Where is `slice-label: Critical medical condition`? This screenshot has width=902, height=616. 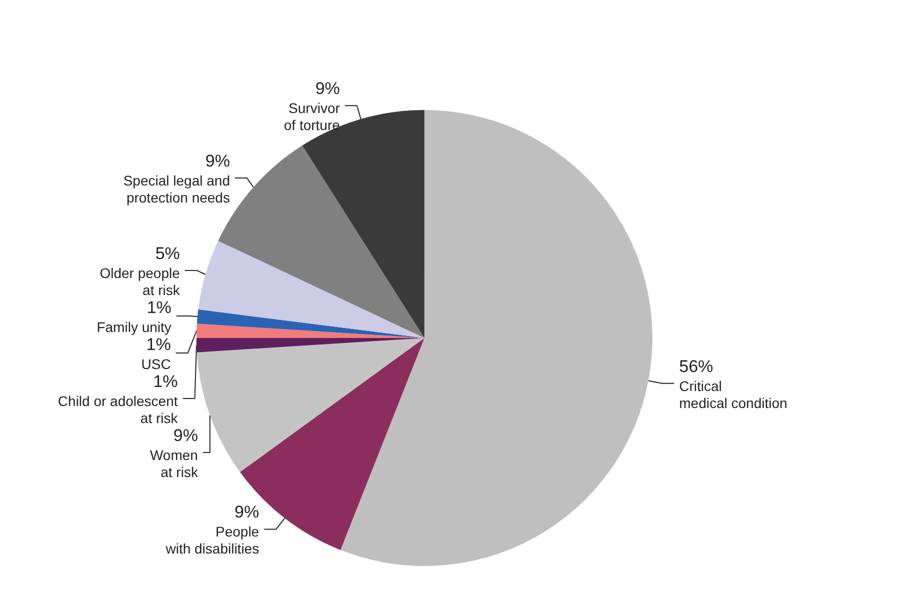 slice-label: Critical medical condition is located at coordinates (733, 394).